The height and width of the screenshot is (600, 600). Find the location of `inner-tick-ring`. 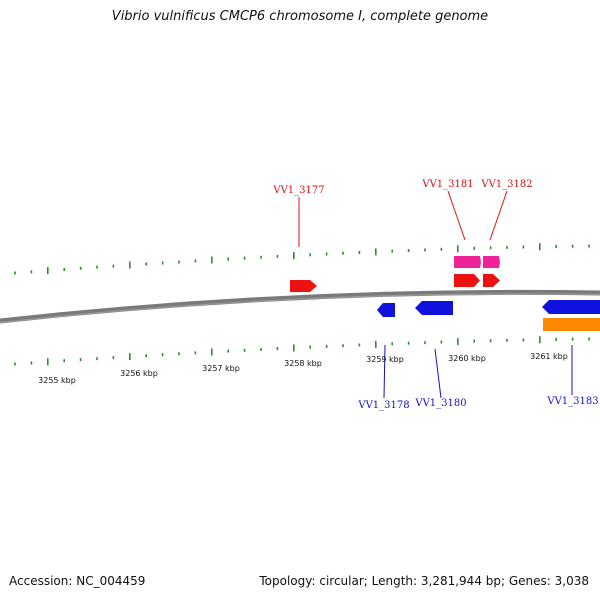

inner-tick-ring is located at coordinates (302, 351).